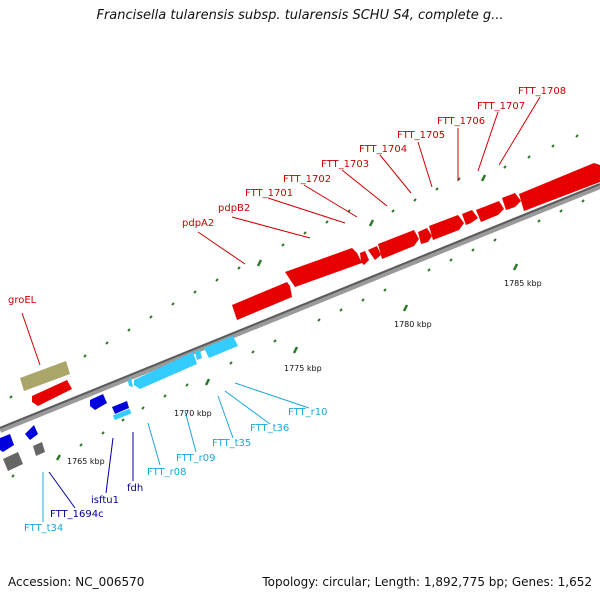 This screenshot has width=600, height=600. I want to click on gene-pdpA2, so click(262, 301).